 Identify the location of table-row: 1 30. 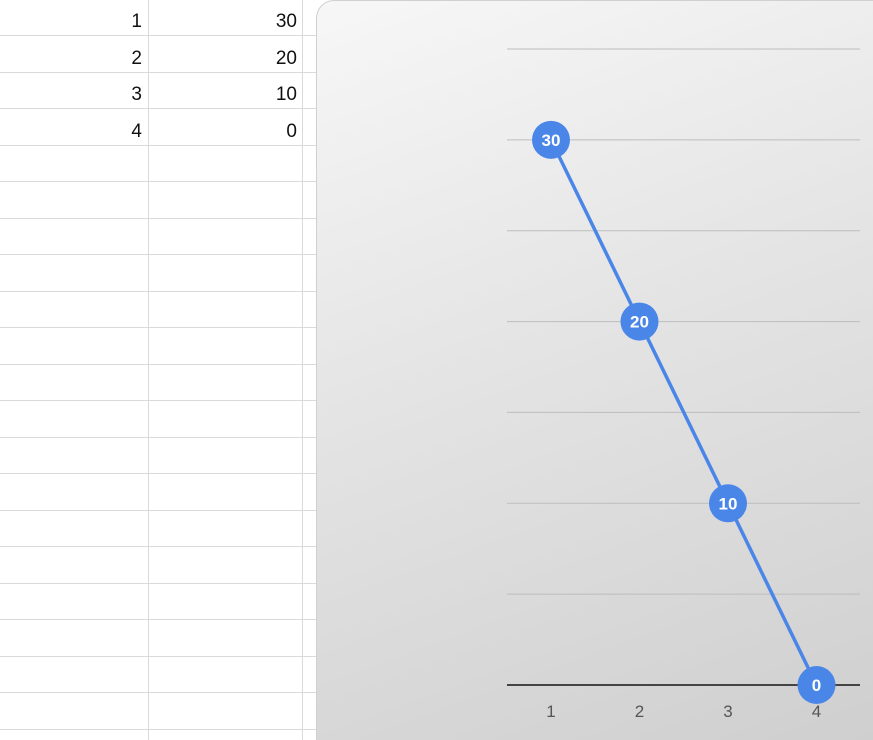
(159, 18).